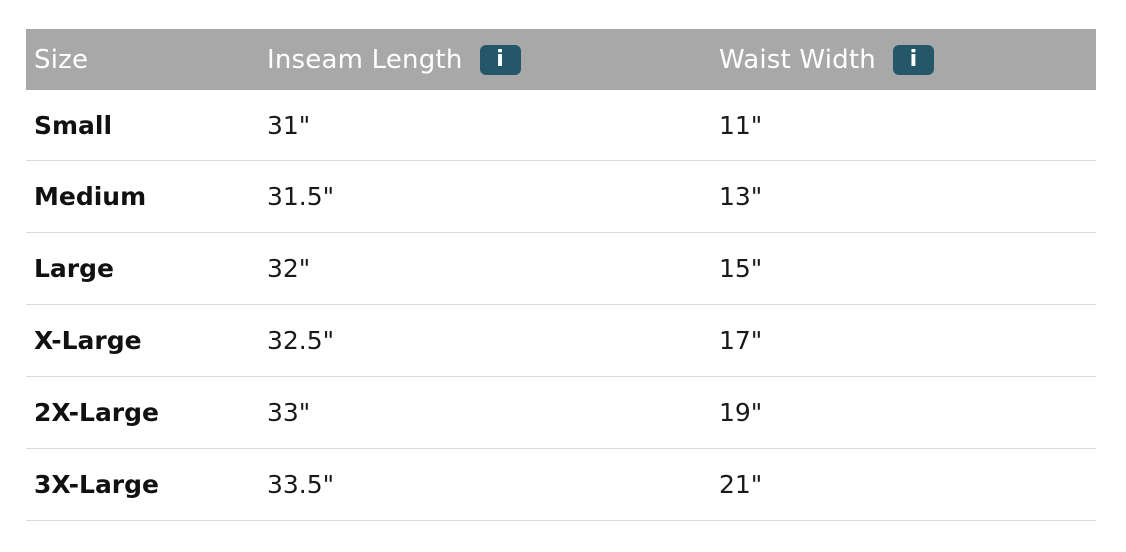 This screenshot has height=552, width=1126. What do you see at coordinates (365, 59) in the screenshot?
I see `header-label-inseam: Inseam Length` at bounding box center [365, 59].